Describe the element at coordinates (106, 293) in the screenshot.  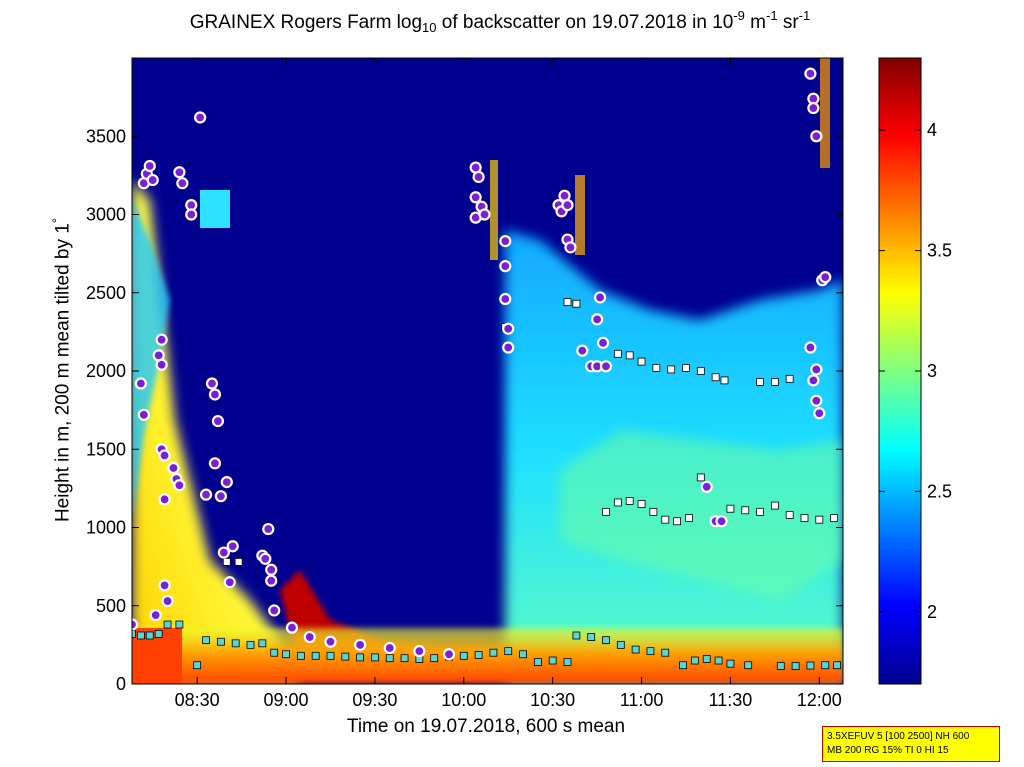
I see `y-tick-label: 2500` at that location.